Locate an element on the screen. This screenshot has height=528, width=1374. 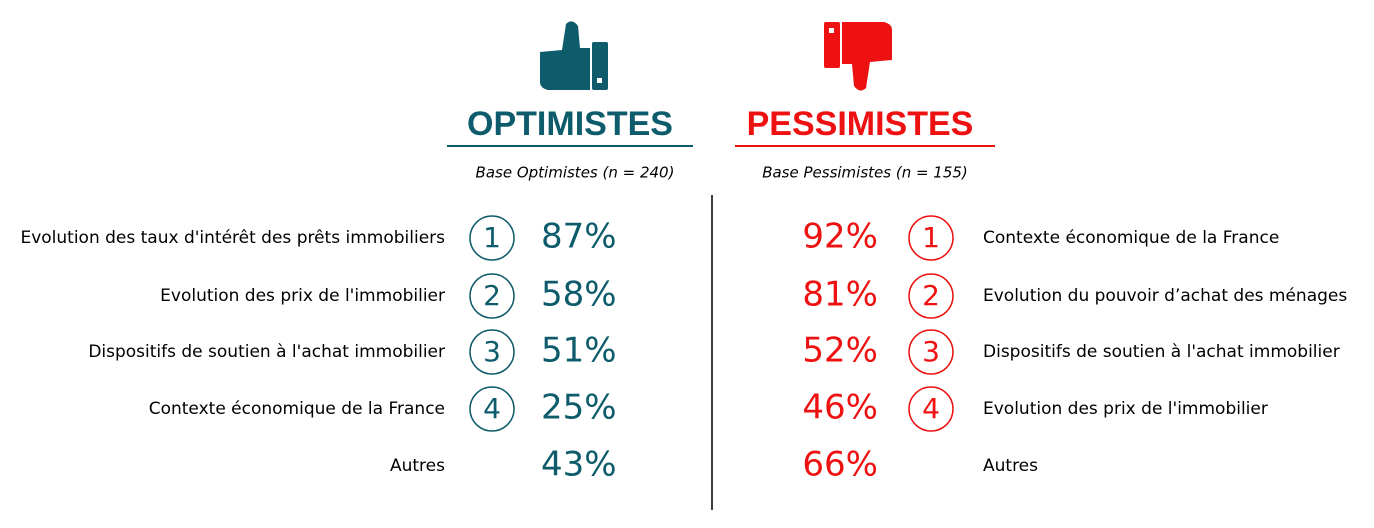
item-value: 52% is located at coordinates (840, 351).